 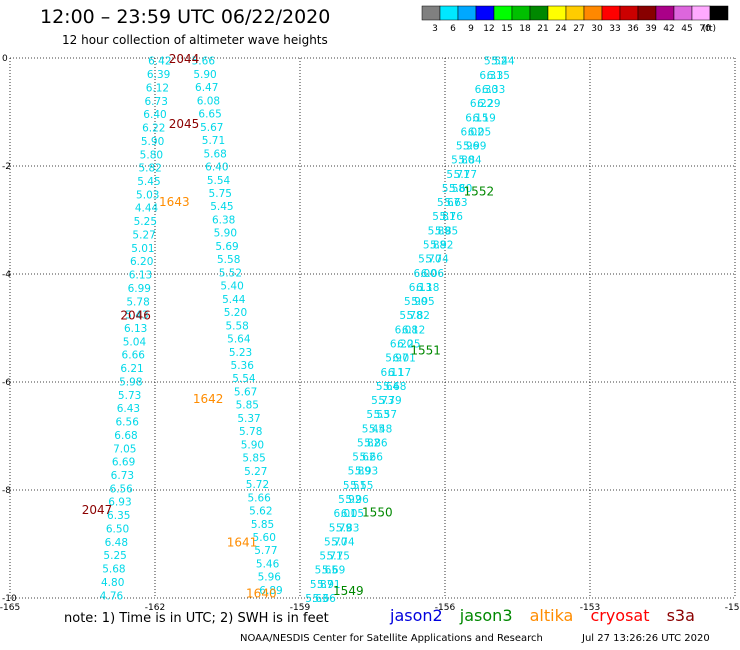 I want to click on wave-height-value: 6.66, so click(x=134, y=356).